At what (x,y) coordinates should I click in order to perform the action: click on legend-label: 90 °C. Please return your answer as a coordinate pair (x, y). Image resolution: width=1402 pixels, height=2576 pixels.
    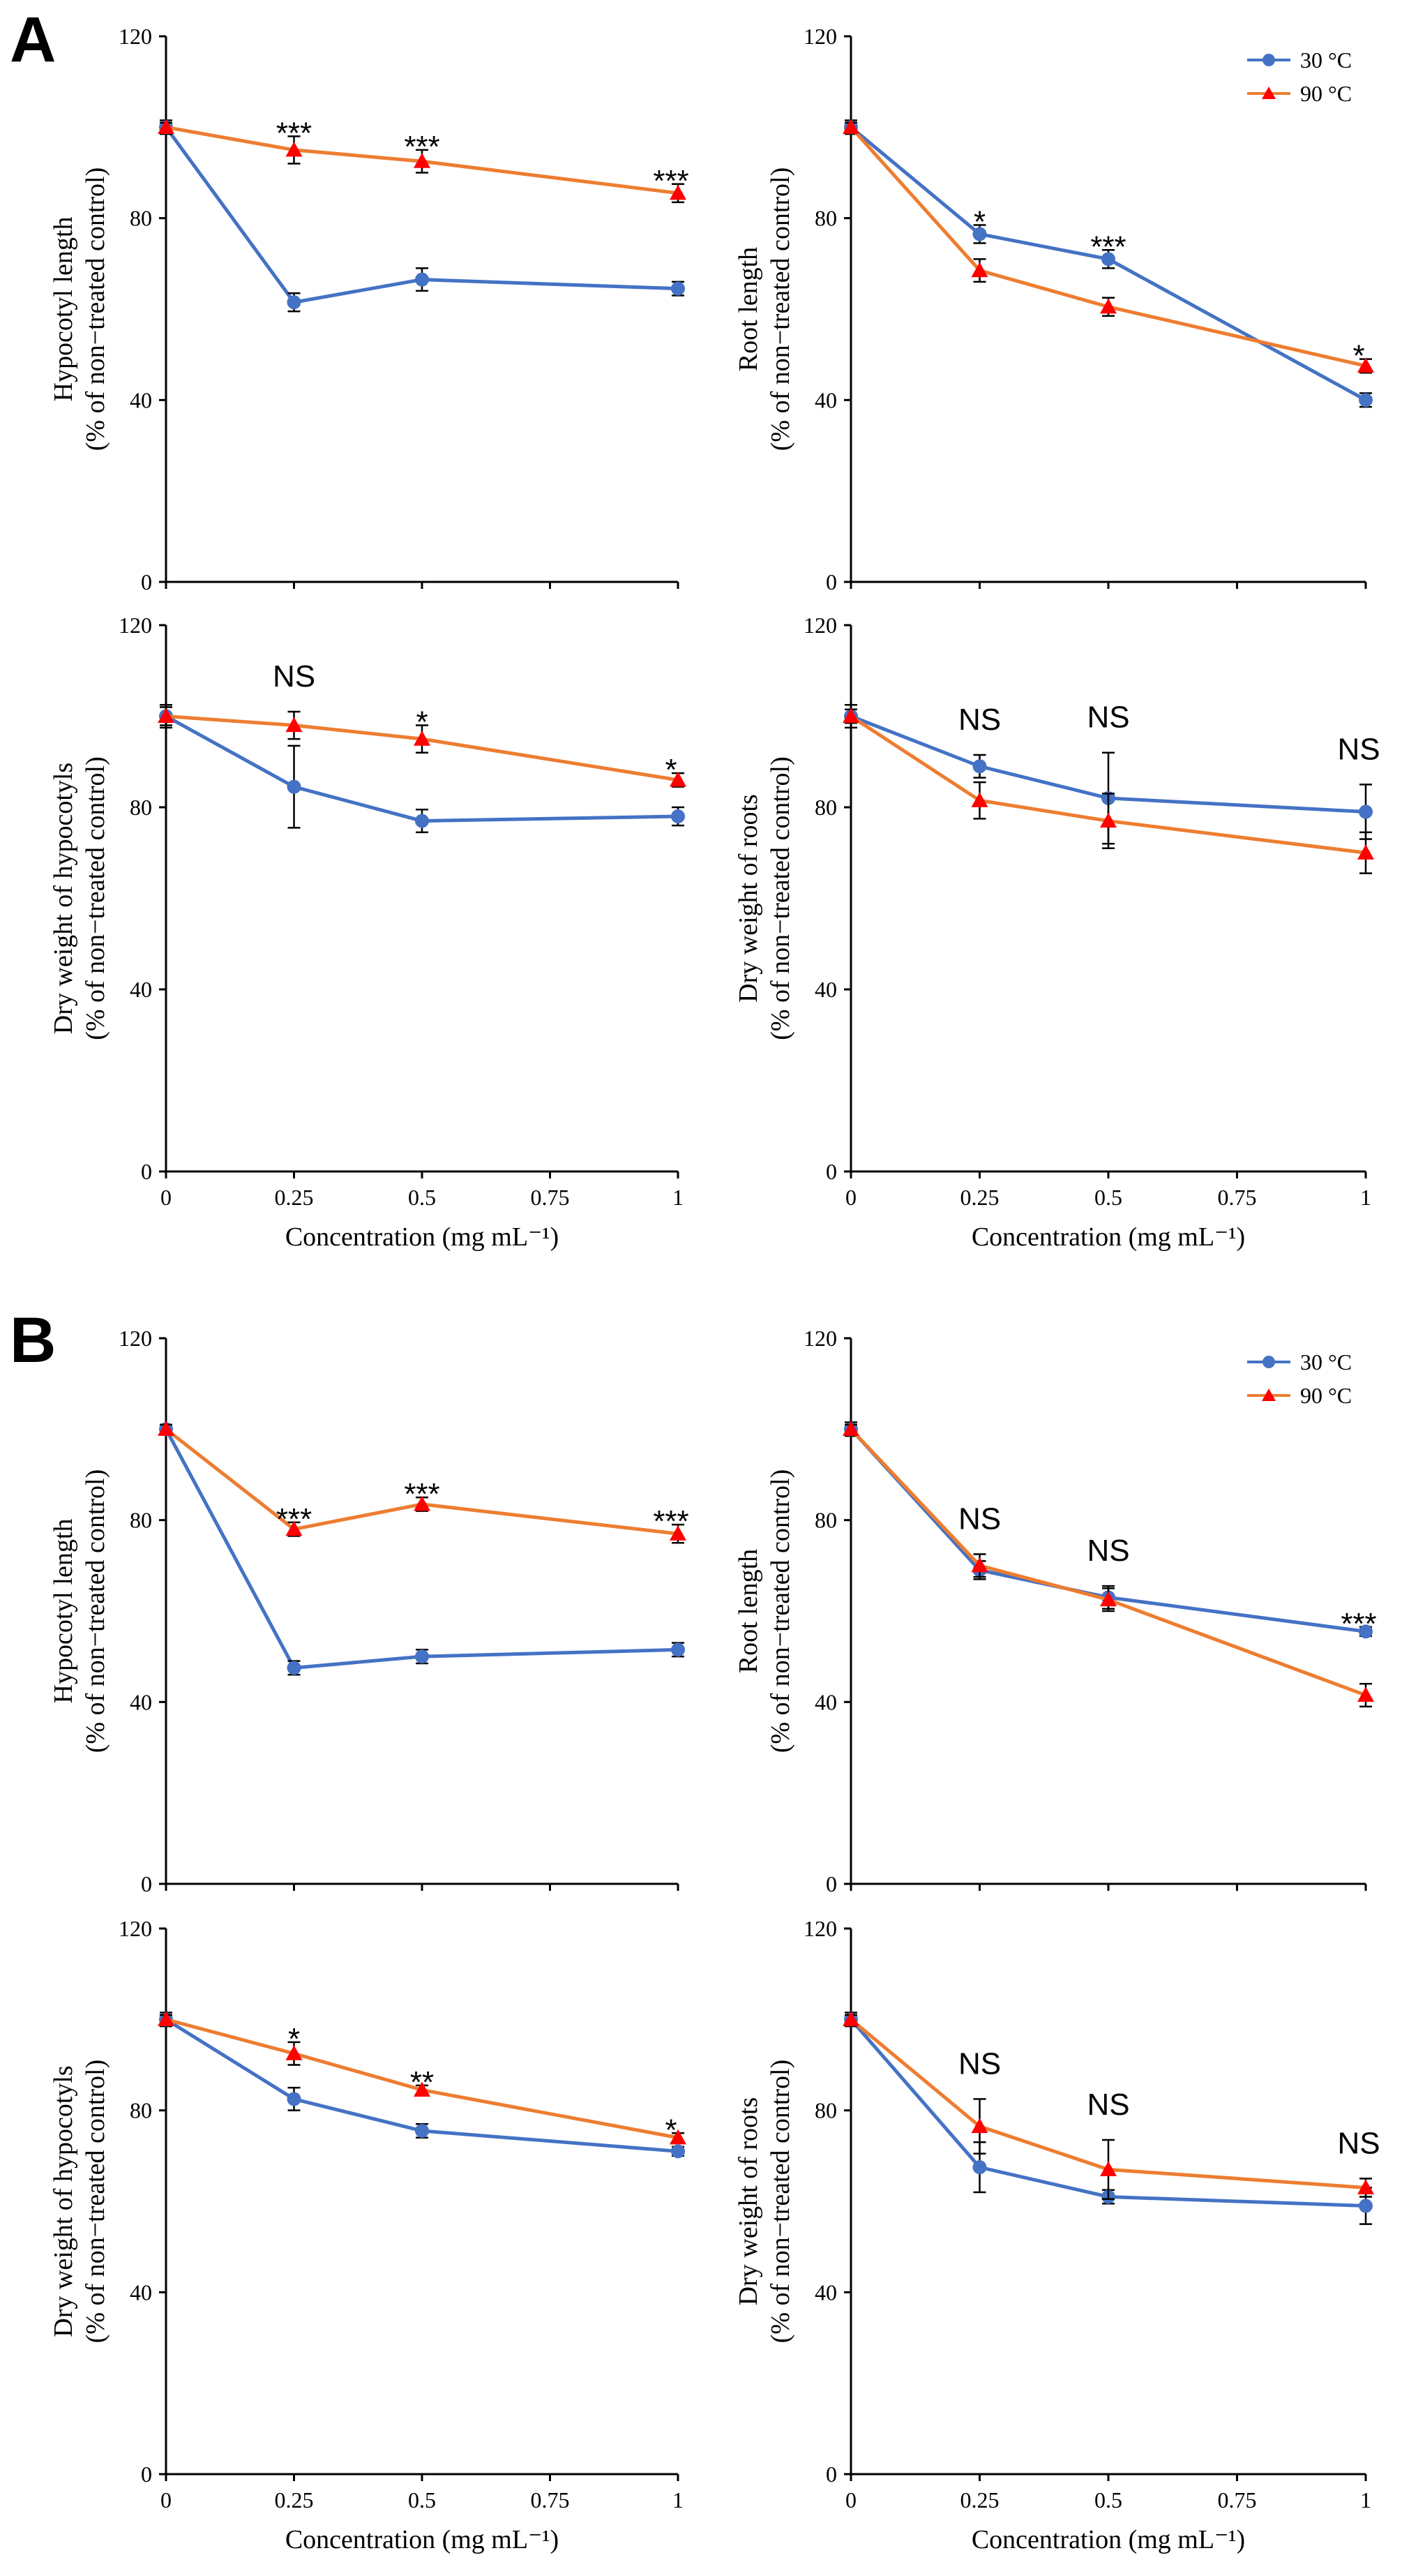
    Looking at the image, I should click on (1326, 1395).